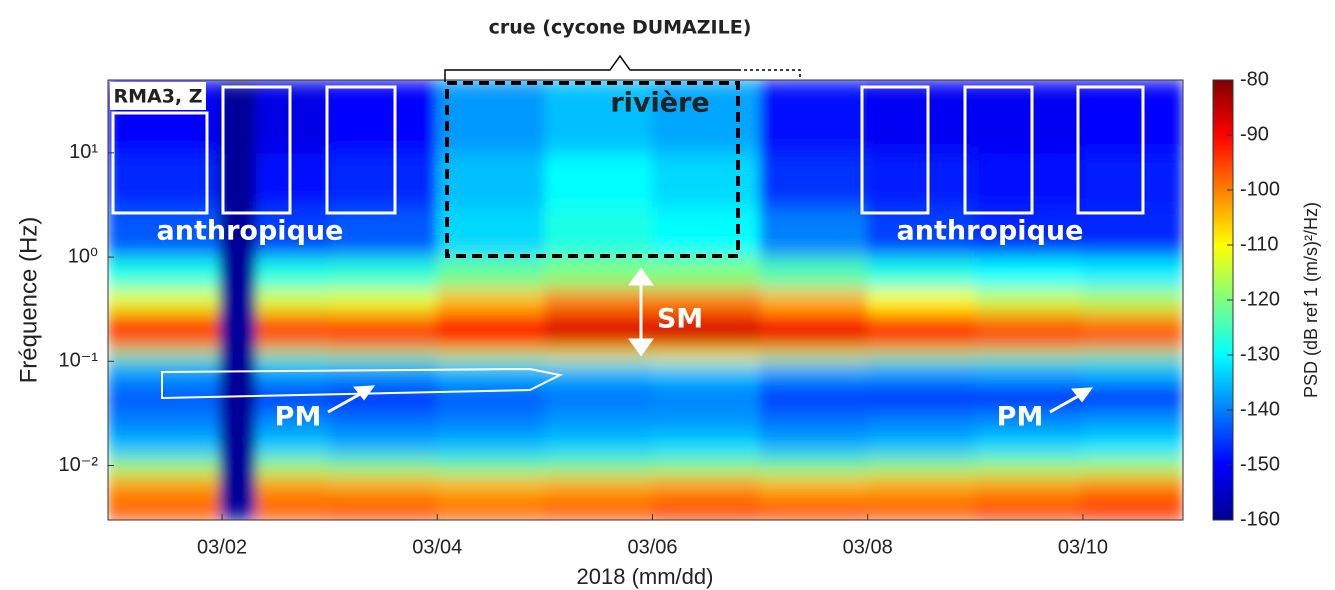  What do you see at coordinates (83, 152) in the screenshot?
I see `y-tick-label: 10¹` at bounding box center [83, 152].